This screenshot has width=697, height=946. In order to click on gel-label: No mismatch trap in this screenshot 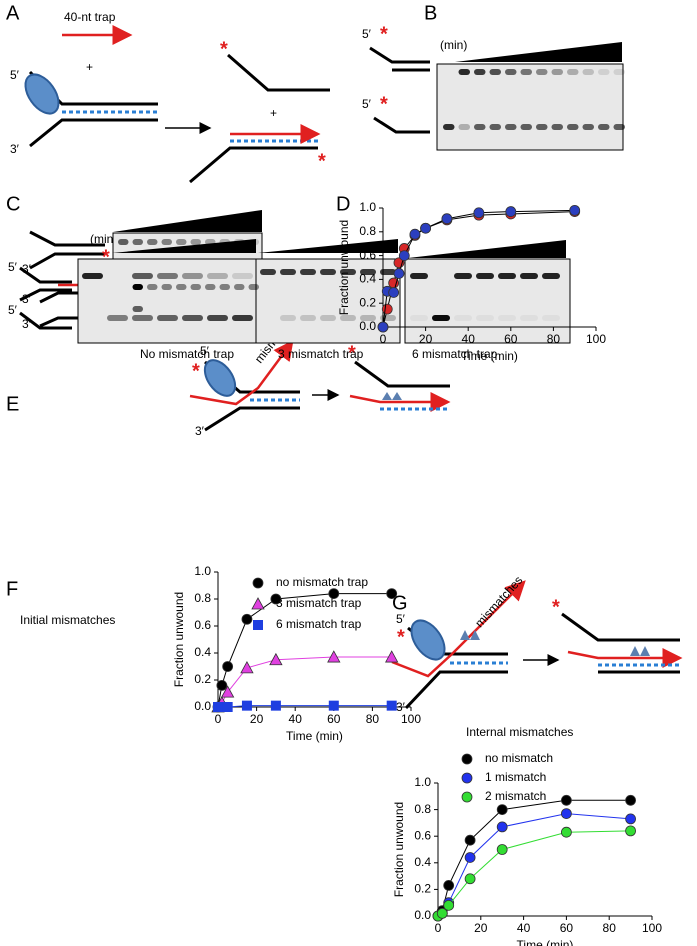, I will do `click(187, 354)`.